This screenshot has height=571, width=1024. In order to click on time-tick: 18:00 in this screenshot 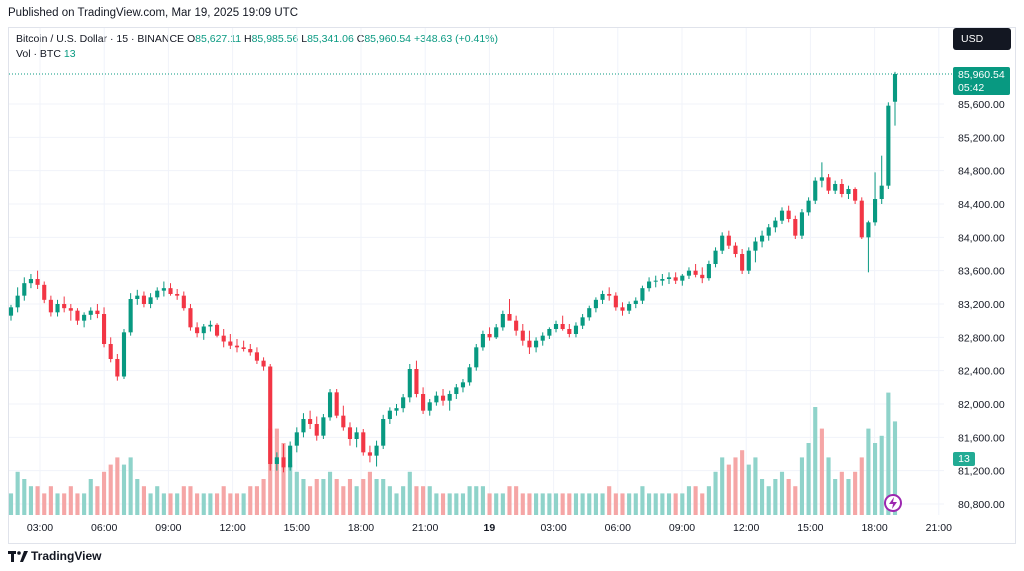, I will do `click(361, 528)`.